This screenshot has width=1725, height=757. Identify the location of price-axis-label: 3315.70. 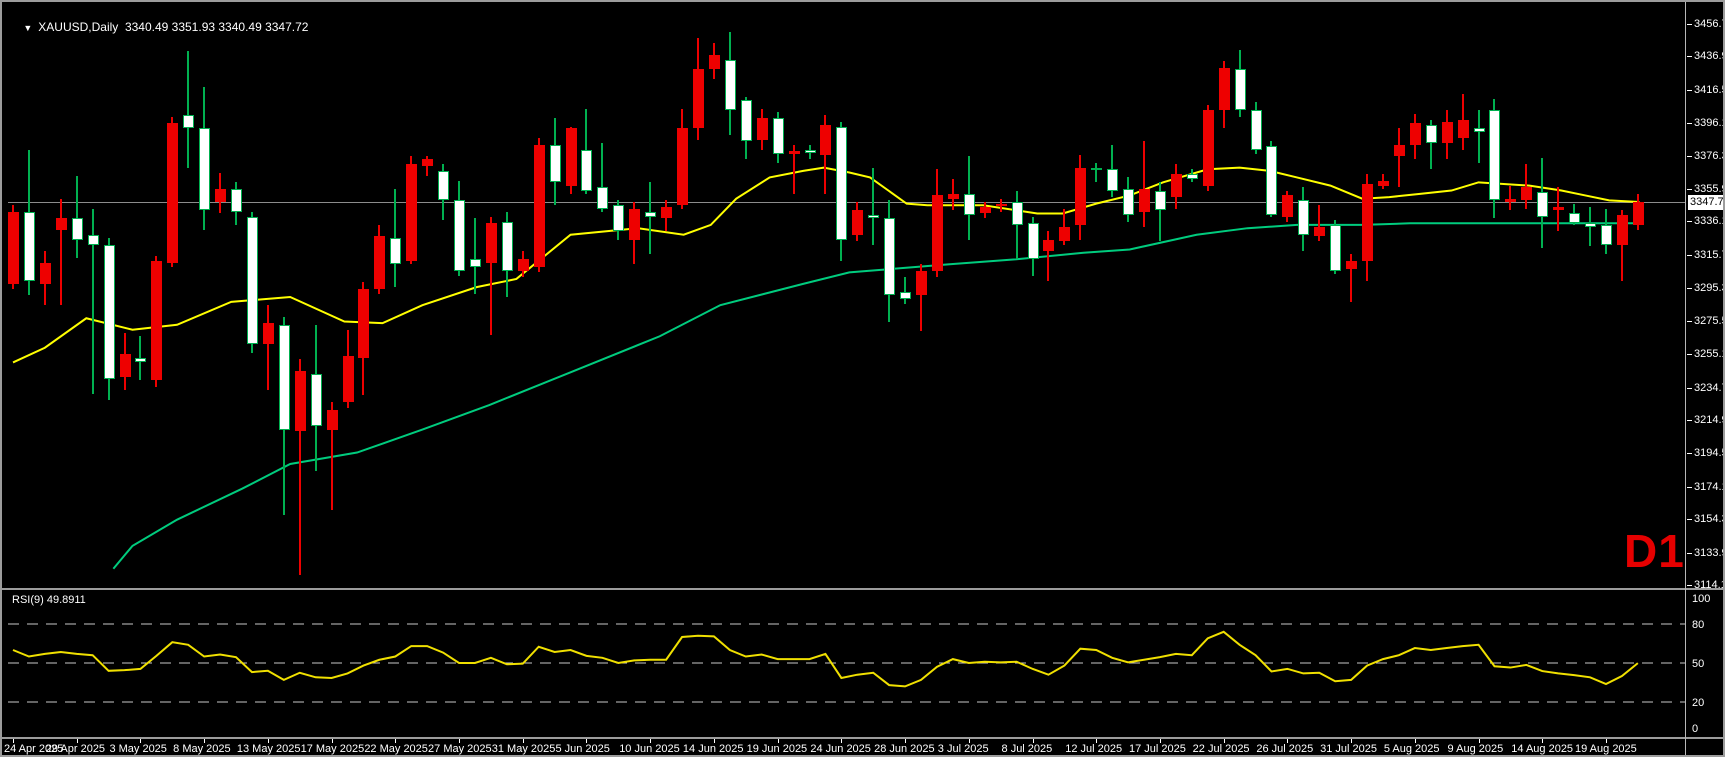
(1708, 254).